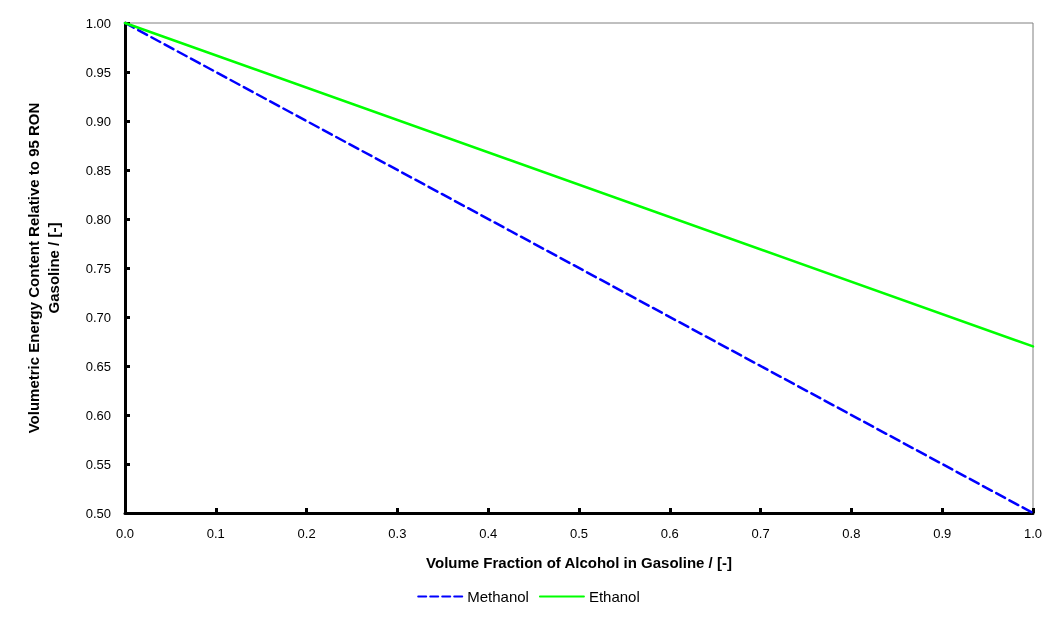  Describe the element at coordinates (98, 415) in the screenshot. I see `y-tick-label: 0.60` at that location.